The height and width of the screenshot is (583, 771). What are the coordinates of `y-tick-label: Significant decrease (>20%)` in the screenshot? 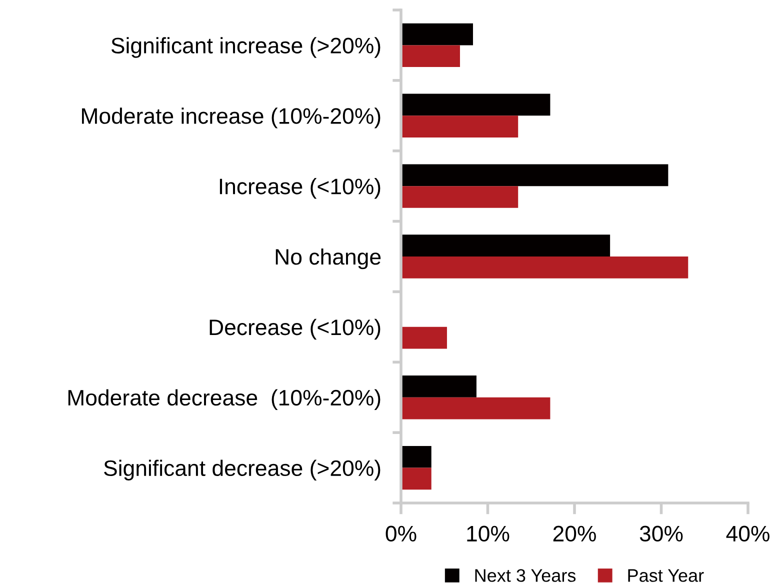 It's located at (242, 470).